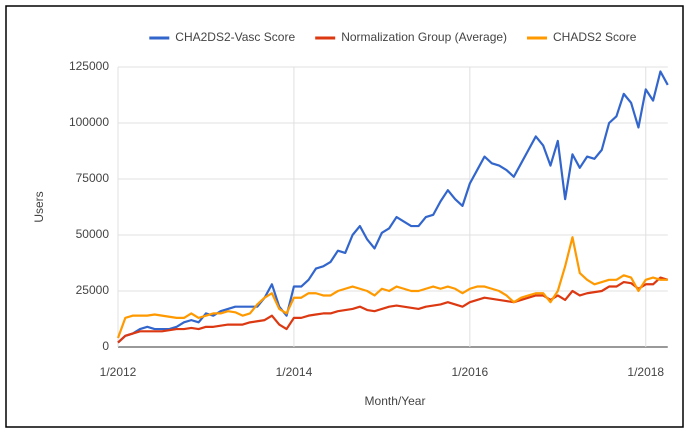 Image resolution: width=689 pixels, height=433 pixels. I want to click on y-tick-label: 125000, so click(89, 66).